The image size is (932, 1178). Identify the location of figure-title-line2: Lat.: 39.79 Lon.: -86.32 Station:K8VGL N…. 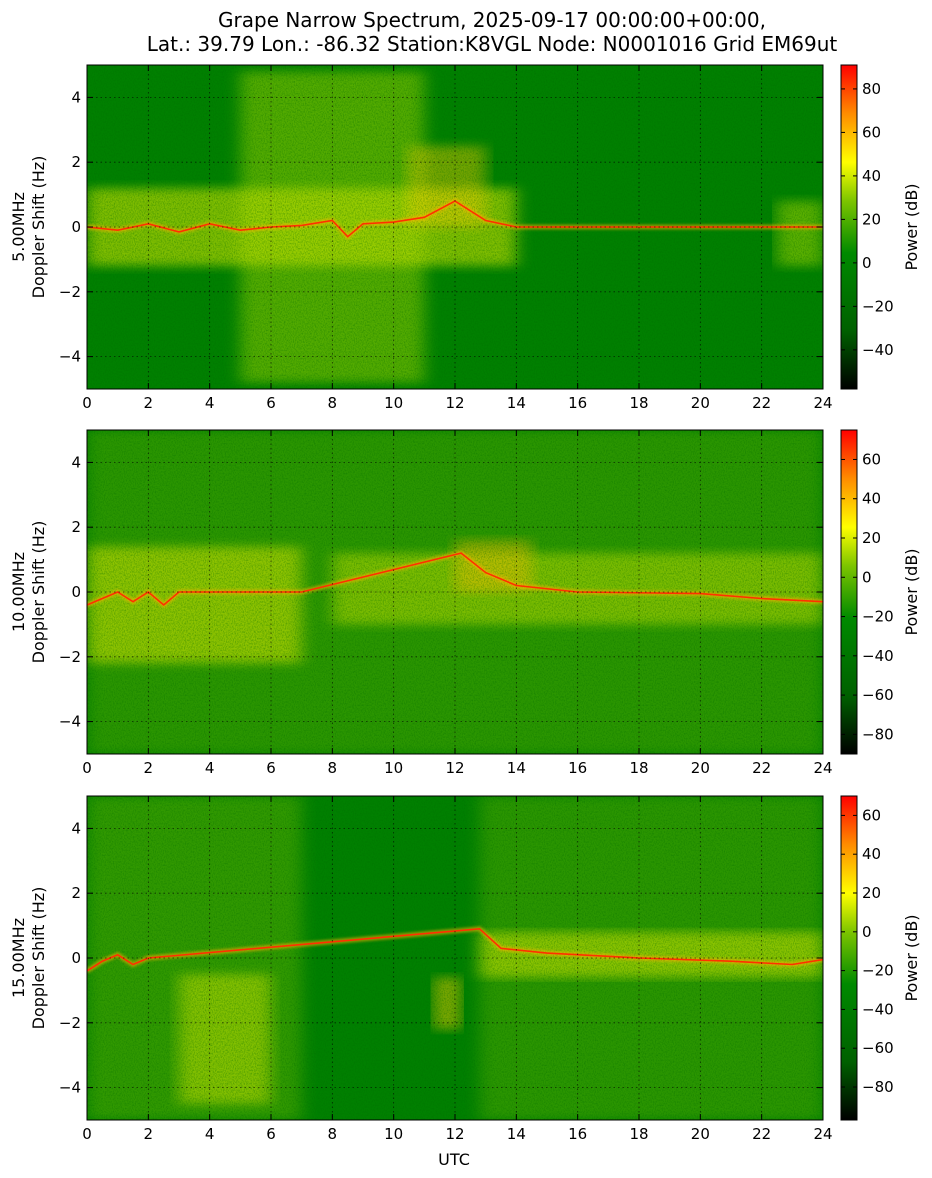
(492, 44).